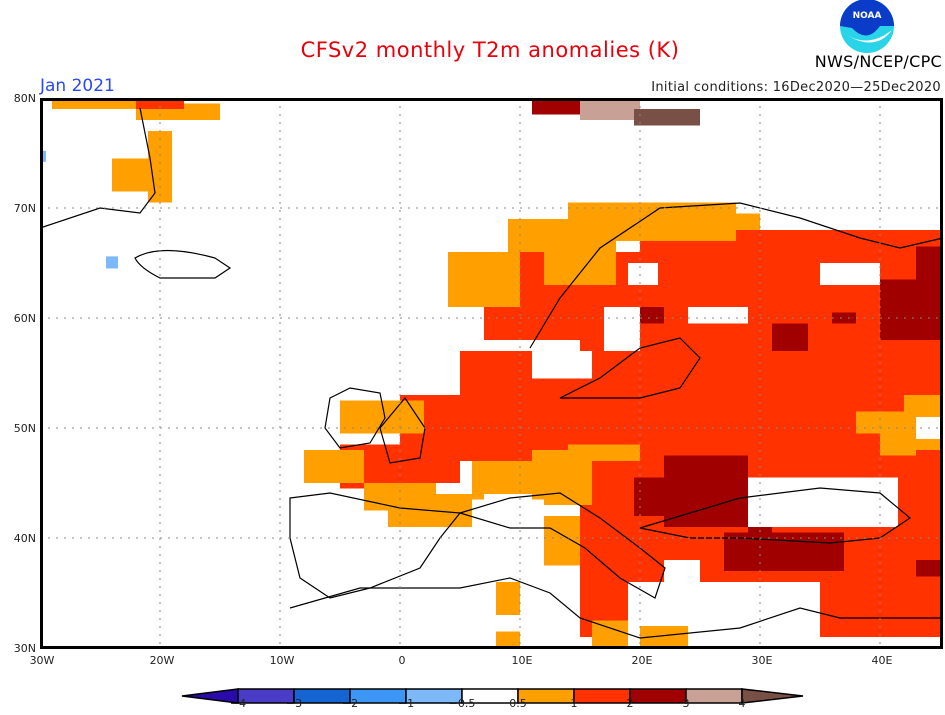 The width and height of the screenshot is (945, 715). I want to click on x-tick-40E: 40E, so click(882, 660).